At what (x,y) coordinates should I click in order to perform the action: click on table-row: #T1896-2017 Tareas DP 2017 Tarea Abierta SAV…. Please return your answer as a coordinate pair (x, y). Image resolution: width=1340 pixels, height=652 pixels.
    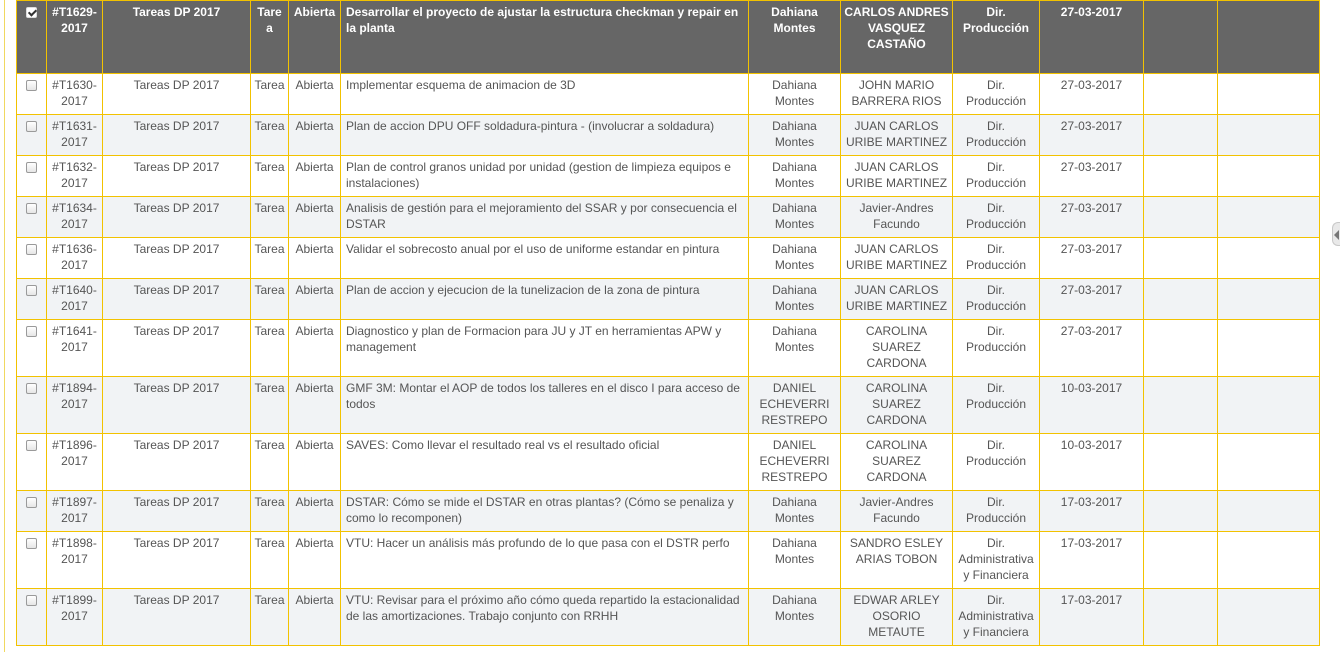
    Looking at the image, I should click on (668, 462).